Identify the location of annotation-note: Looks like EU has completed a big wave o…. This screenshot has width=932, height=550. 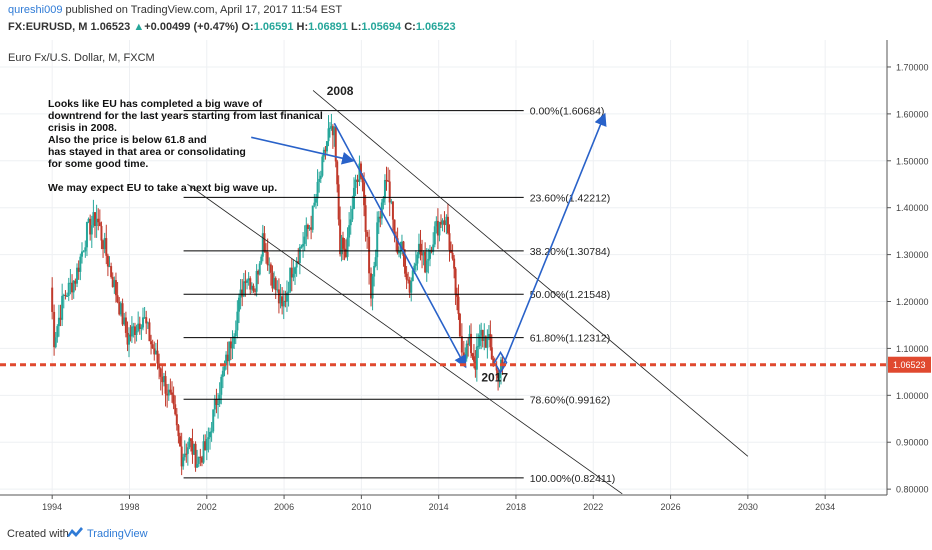
(185, 146).